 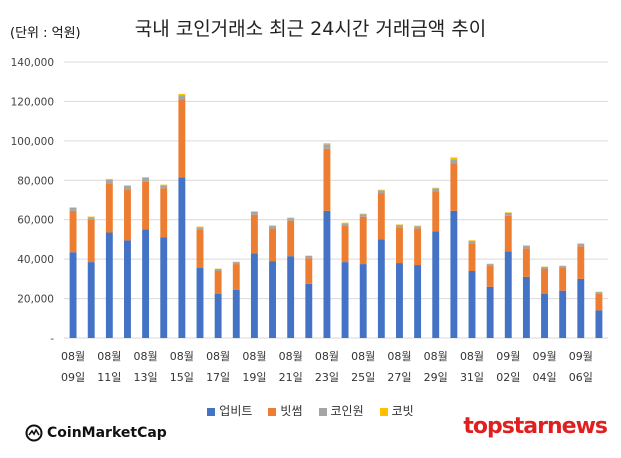 I want to click on x-tick-day: 23일, so click(x=327, y=377).